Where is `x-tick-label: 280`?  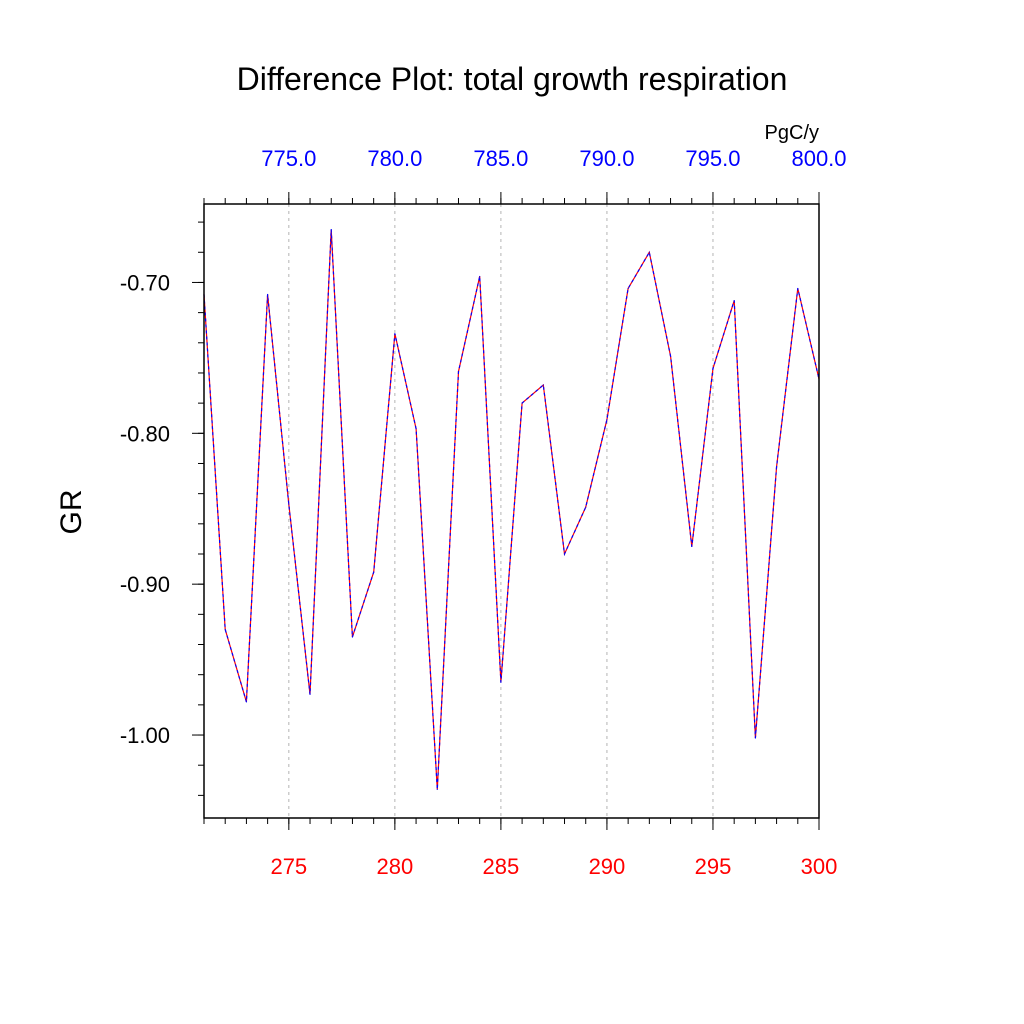
x-tick-label: 280 is located at coordinates (395, 866).